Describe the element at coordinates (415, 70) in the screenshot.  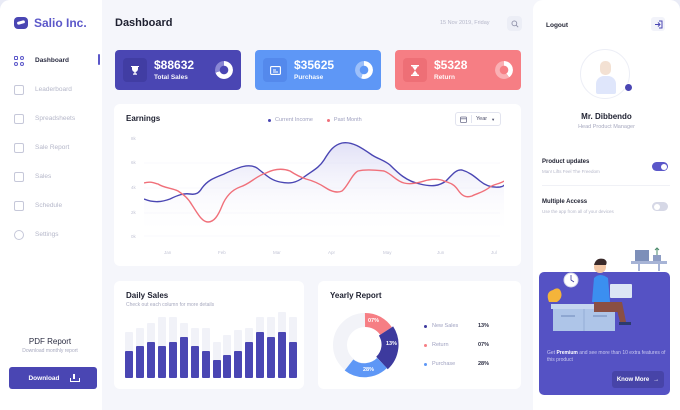
I see `hourglass-icon` at that location.